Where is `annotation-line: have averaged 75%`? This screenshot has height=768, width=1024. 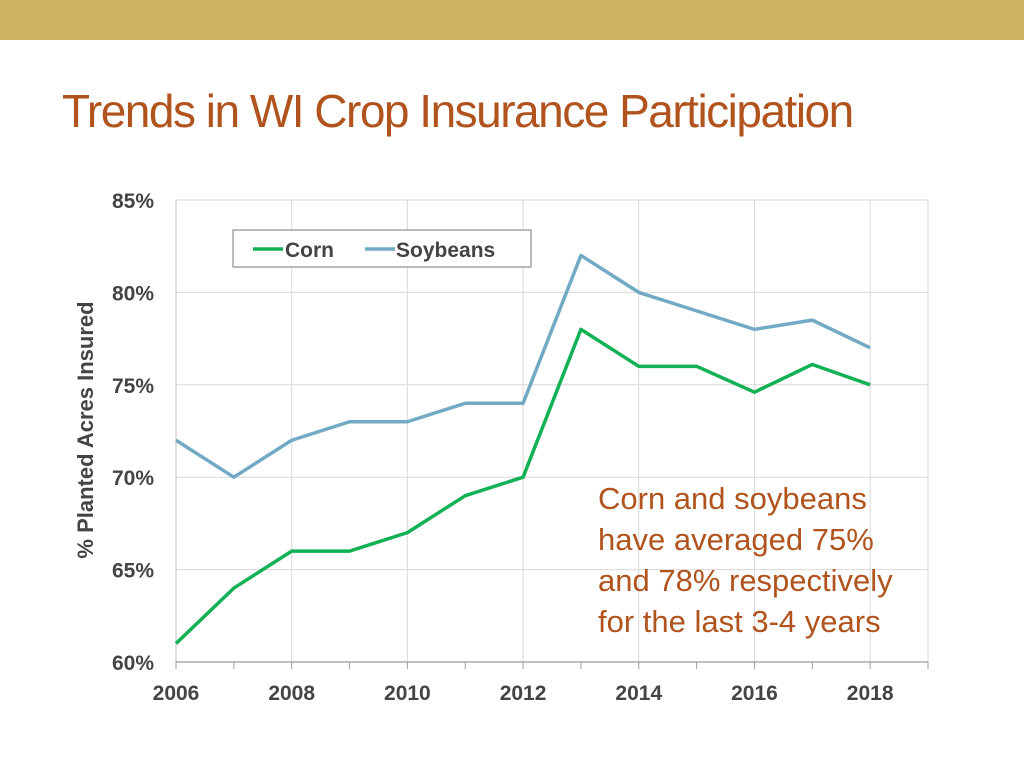 annotation-line: have averaged 75% is located at coordinates (736, 539).